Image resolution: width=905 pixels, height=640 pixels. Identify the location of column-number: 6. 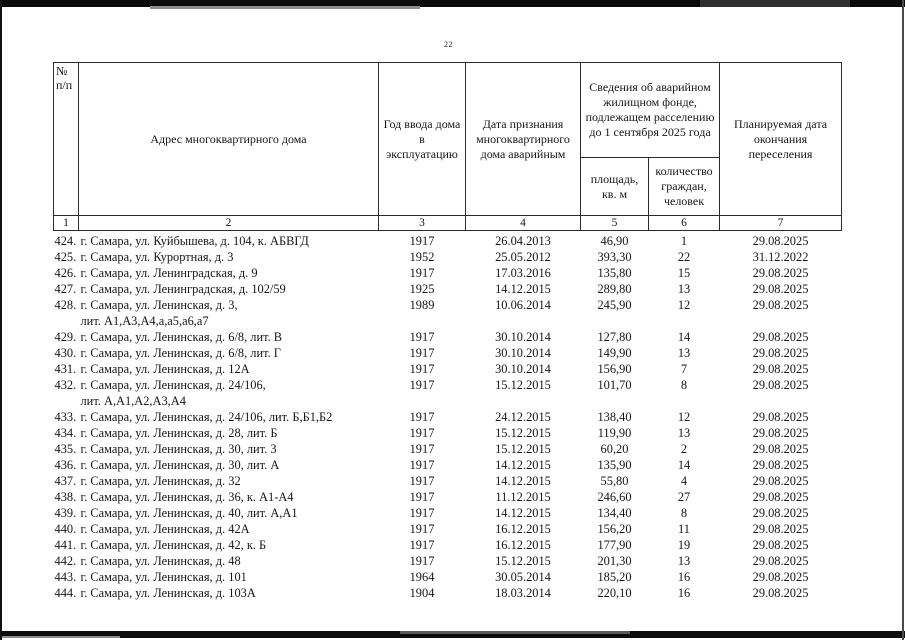
(684, 223).